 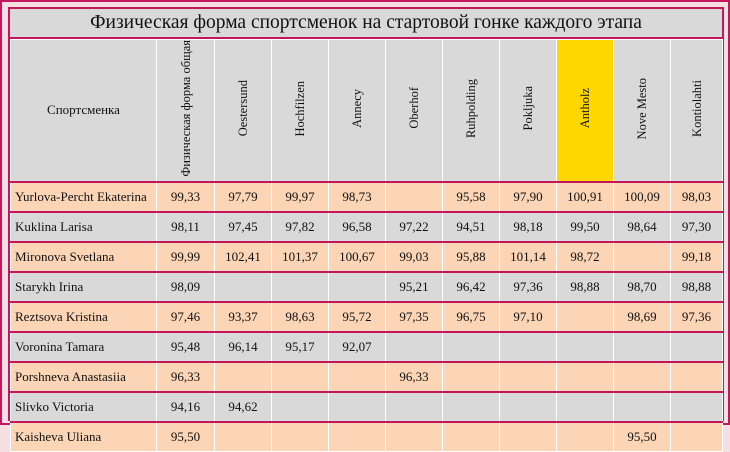 What do you see at coordinates (366, 406) in the screenshot?
I see `table-row: Slivko Victoria 94,16 94,62` at bounding box center [366, 406].